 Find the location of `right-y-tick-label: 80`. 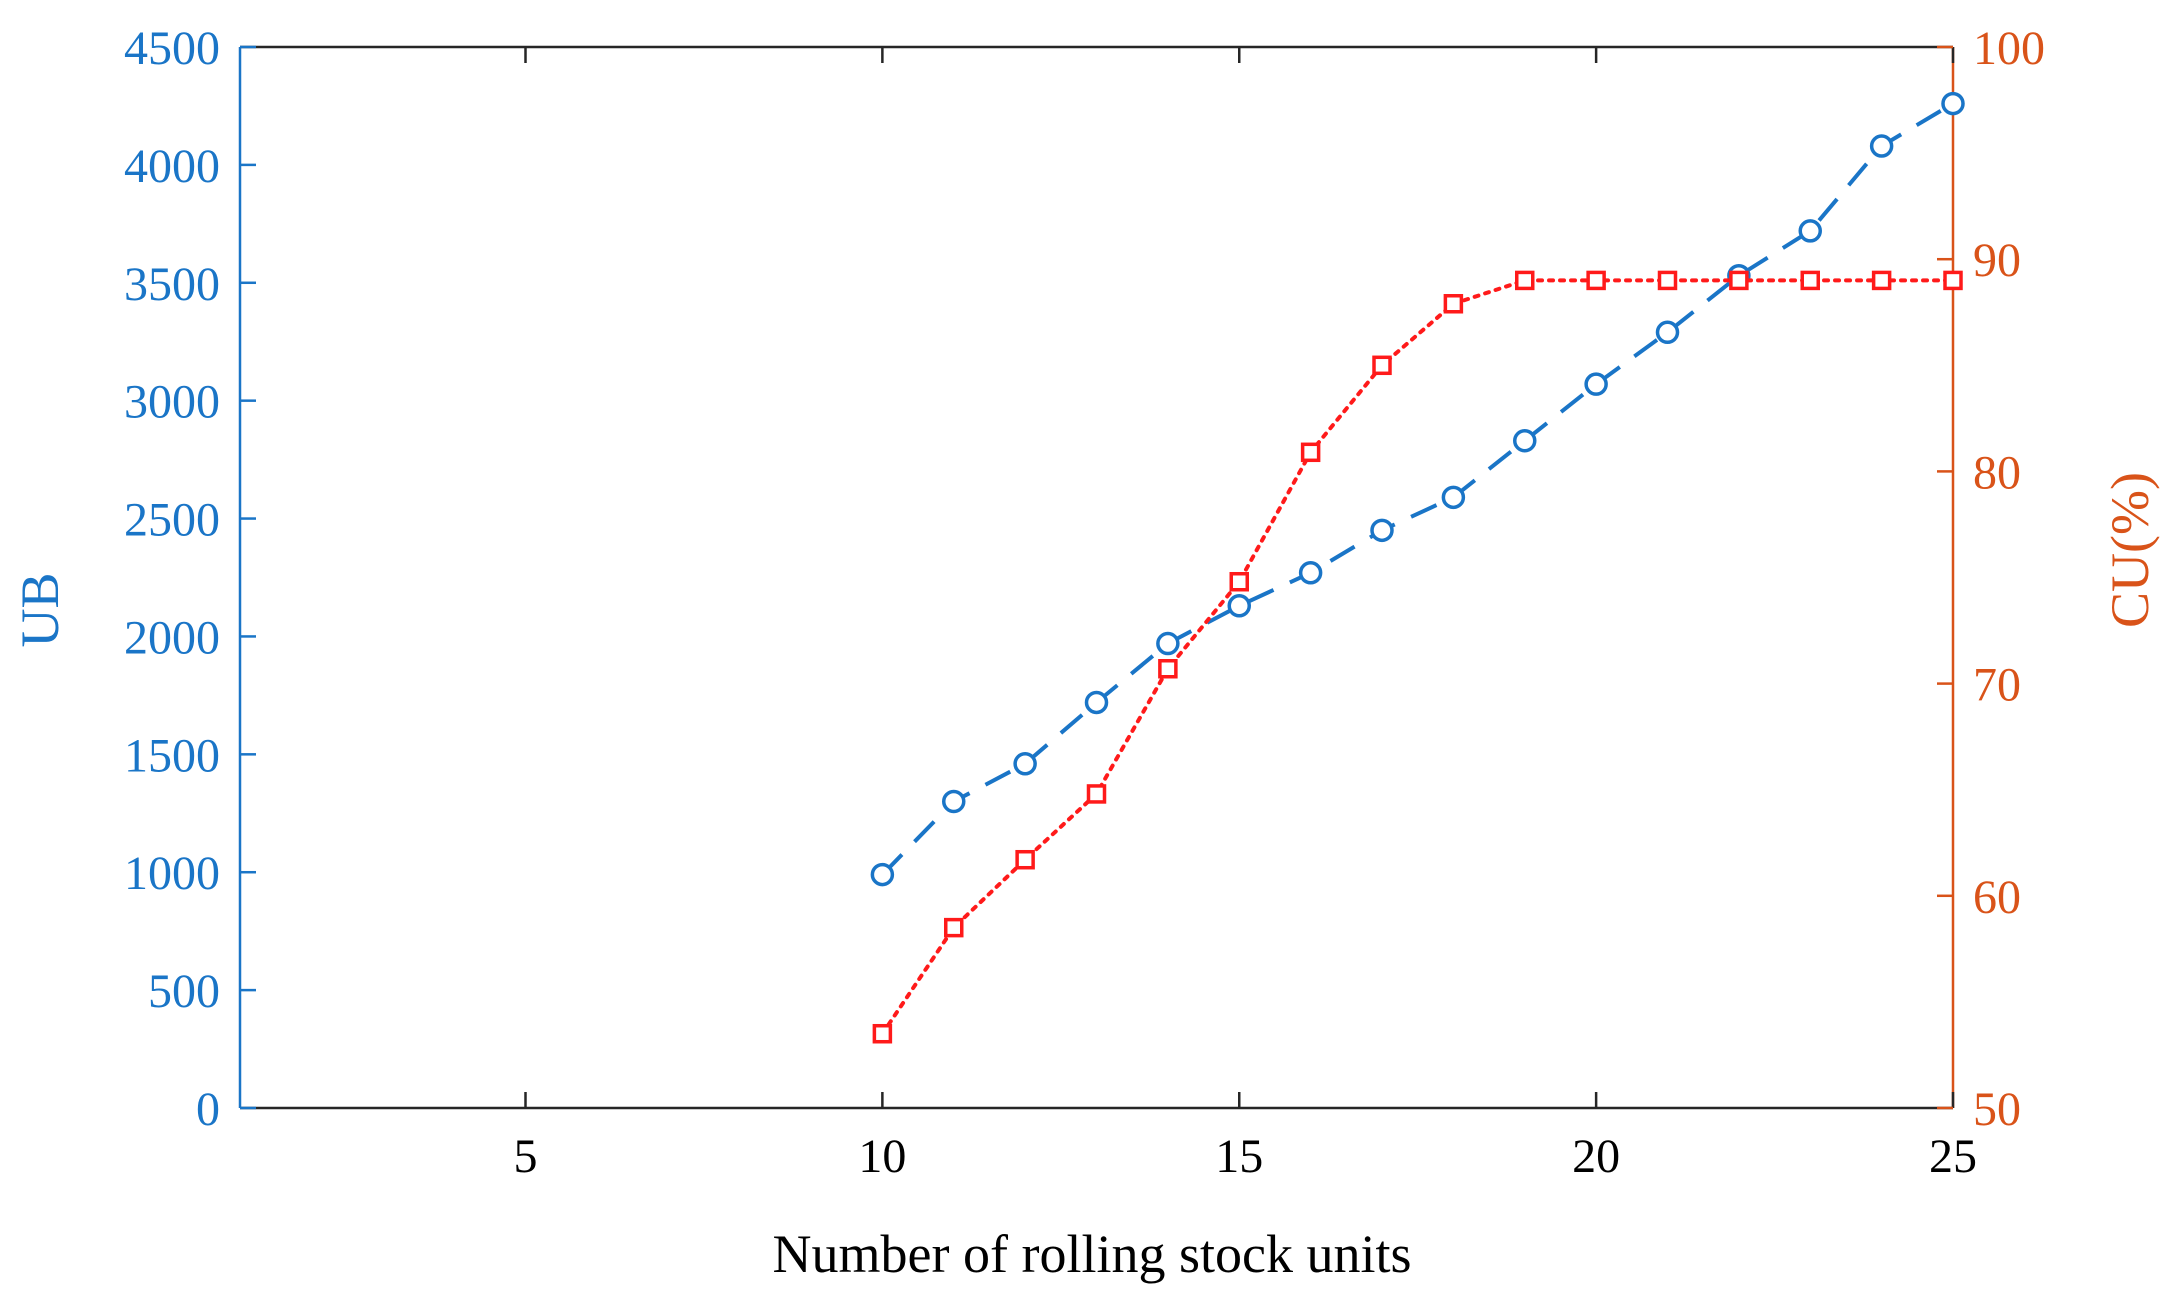

right-y-tick-label: 80 is located at coordinates (1997, 472).